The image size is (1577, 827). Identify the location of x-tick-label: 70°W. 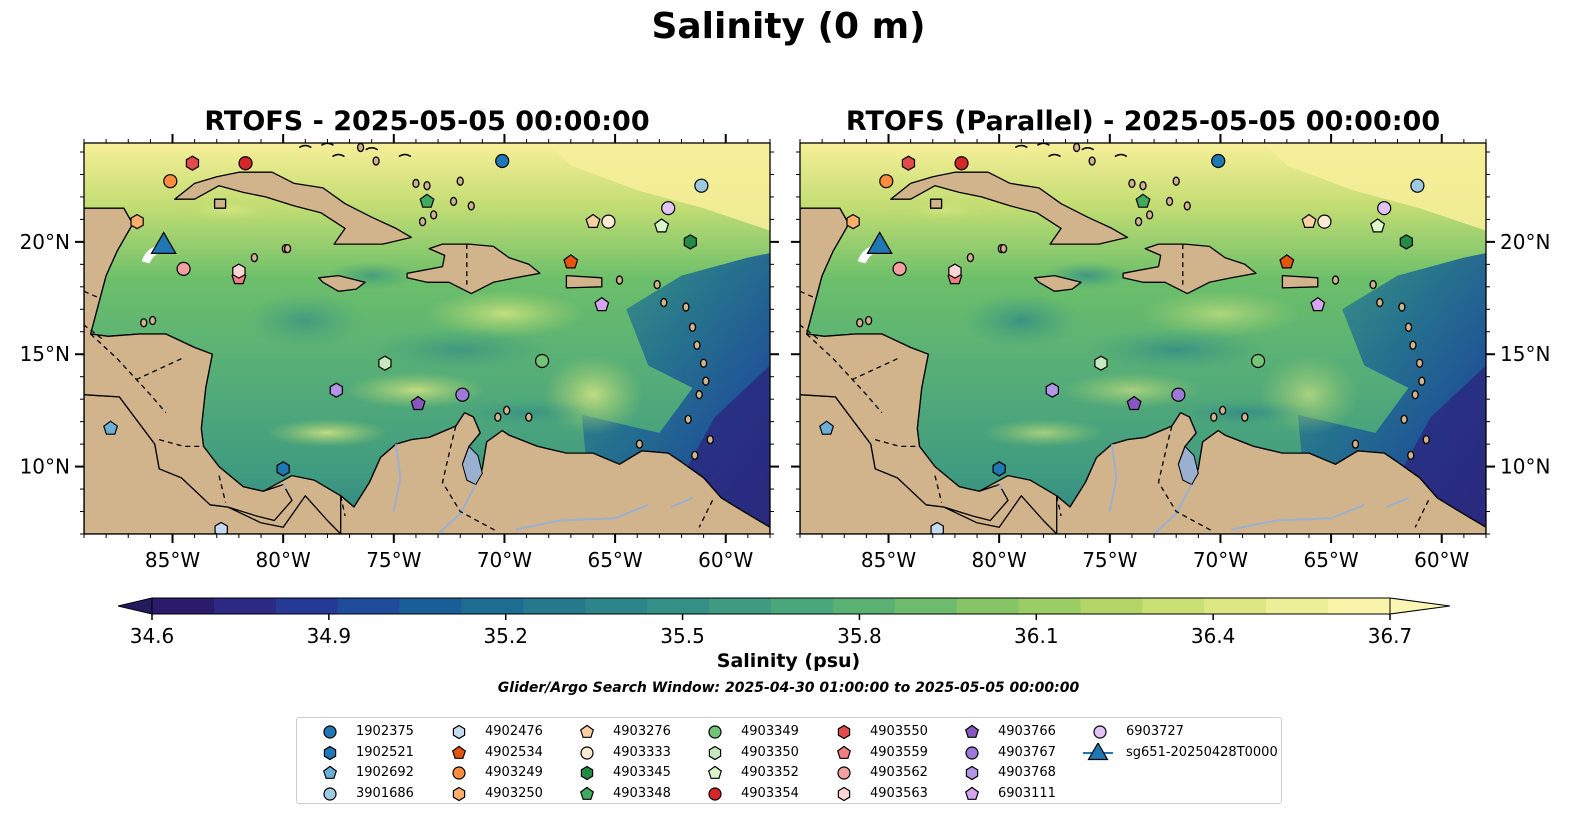
(504, 560).